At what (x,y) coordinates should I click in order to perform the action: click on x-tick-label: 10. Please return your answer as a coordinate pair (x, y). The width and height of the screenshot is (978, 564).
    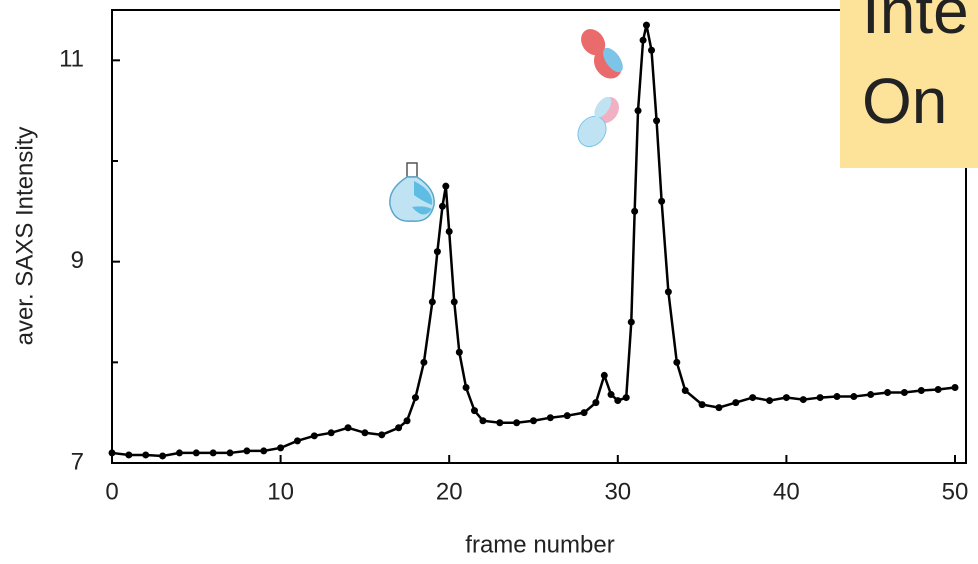
    Looking at the image, I should click on (280, 491).